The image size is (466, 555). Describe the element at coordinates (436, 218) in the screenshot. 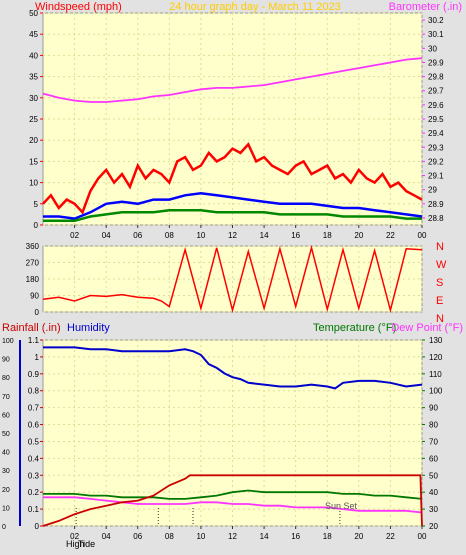

I see `barometer-tick-label: 28.8` at that location.